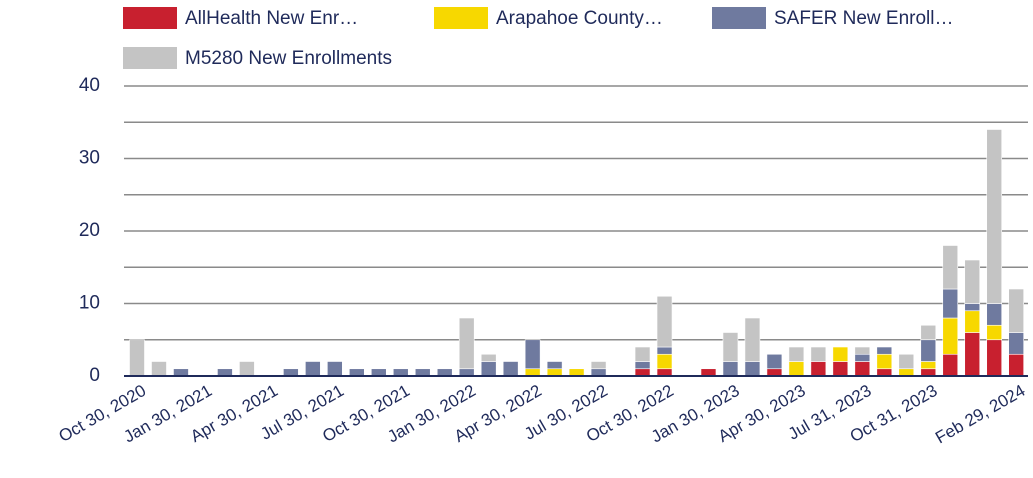 The image size is (1033, 478). Describe the element at coordinates (89, 85) in the screenshot. I see `y-tick-label: 40` at that location.